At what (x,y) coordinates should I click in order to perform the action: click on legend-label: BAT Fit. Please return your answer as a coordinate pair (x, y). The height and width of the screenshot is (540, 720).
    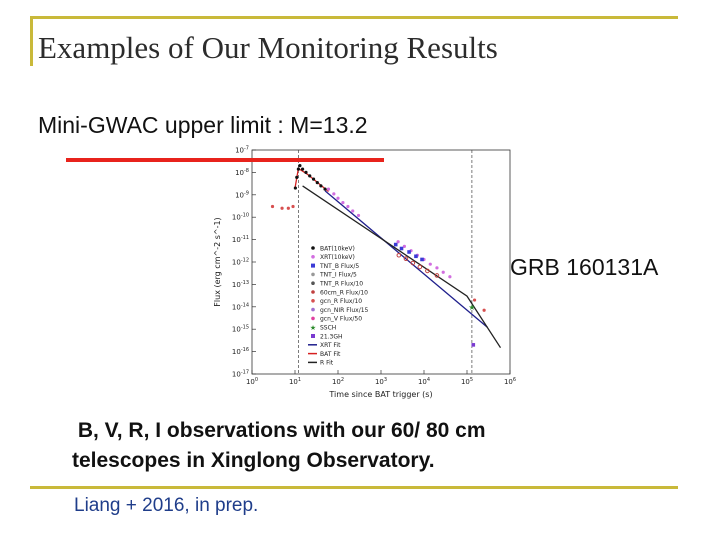
    Looking at the image, I should click on (330, 354).